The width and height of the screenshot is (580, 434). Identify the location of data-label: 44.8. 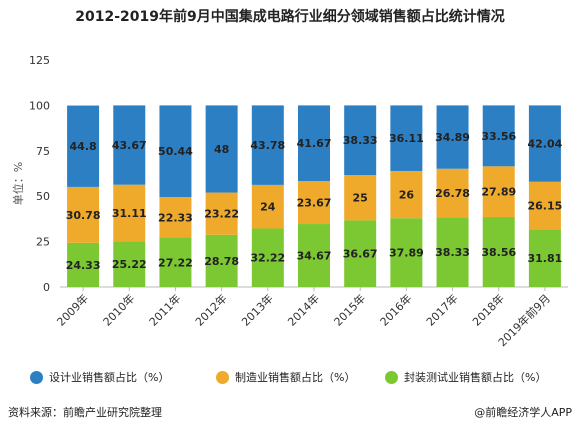
(83, 146).